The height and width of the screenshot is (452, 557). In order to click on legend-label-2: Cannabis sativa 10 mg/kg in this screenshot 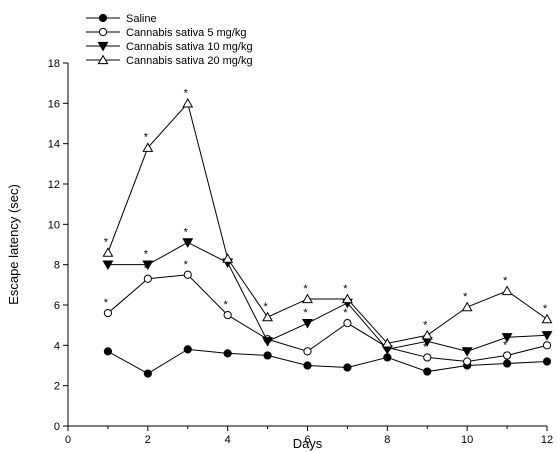, I will do `click(189, 47)`.